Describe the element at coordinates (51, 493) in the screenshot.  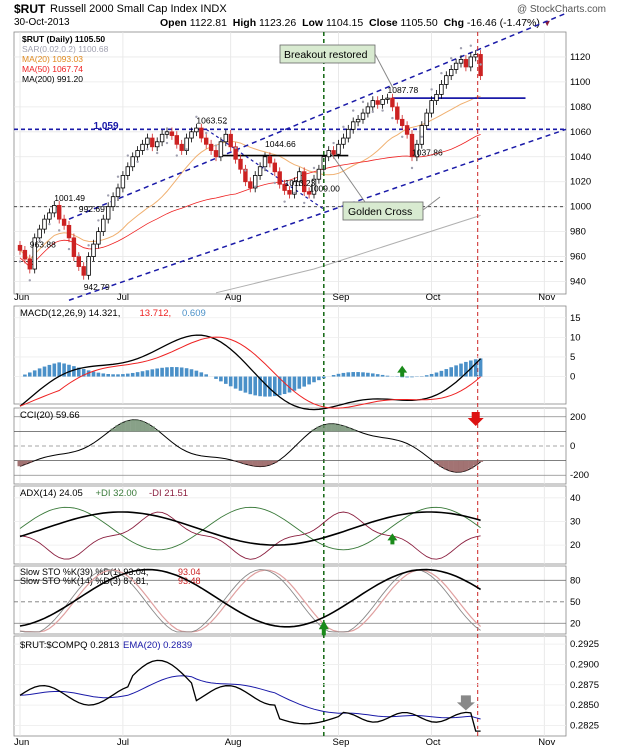
I see `legend-entry: ADX(14) 24.05` at that location.